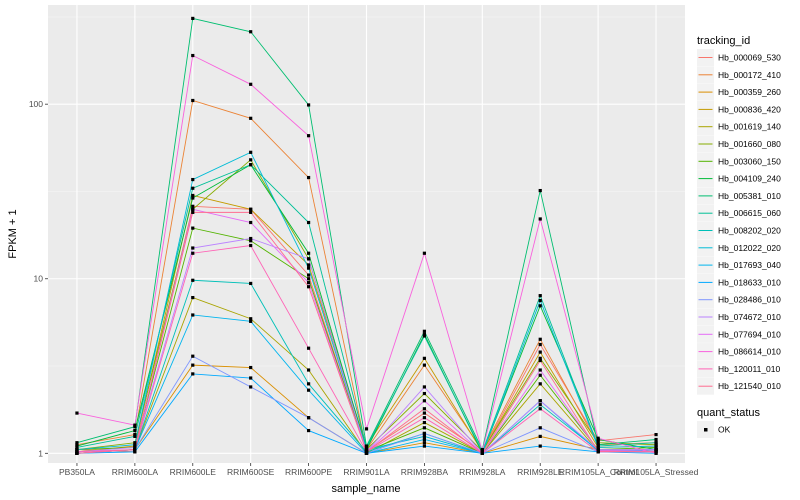 This screenshot has width=800, height=500. Describe the element at coordinates (749, 317) in the screenshot. I see `legend-label: Hb_074672_010` at that location.